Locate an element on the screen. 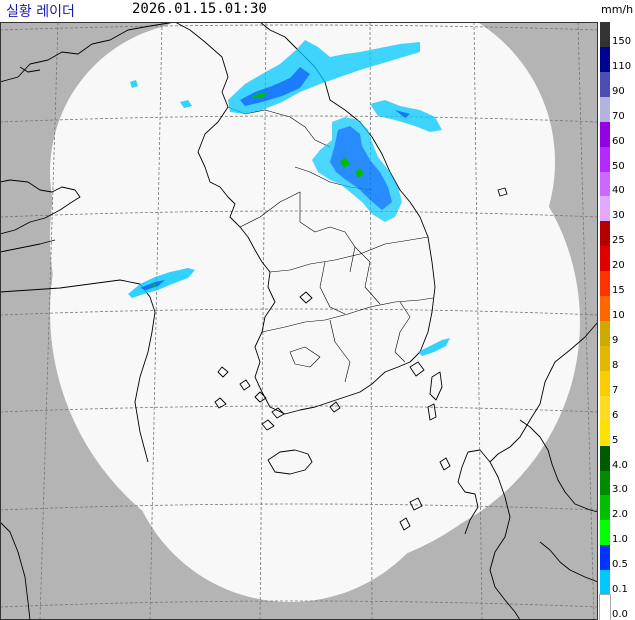 Image resolution: width=635 pixels, height=620 pixels. legend-label: 0.0 is located at coordinates (620, 614).